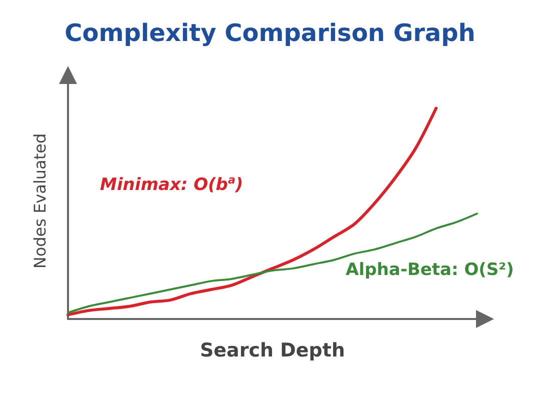  I want to click on series-label: Alpha-Beta: O(S²), so click(430, 270).